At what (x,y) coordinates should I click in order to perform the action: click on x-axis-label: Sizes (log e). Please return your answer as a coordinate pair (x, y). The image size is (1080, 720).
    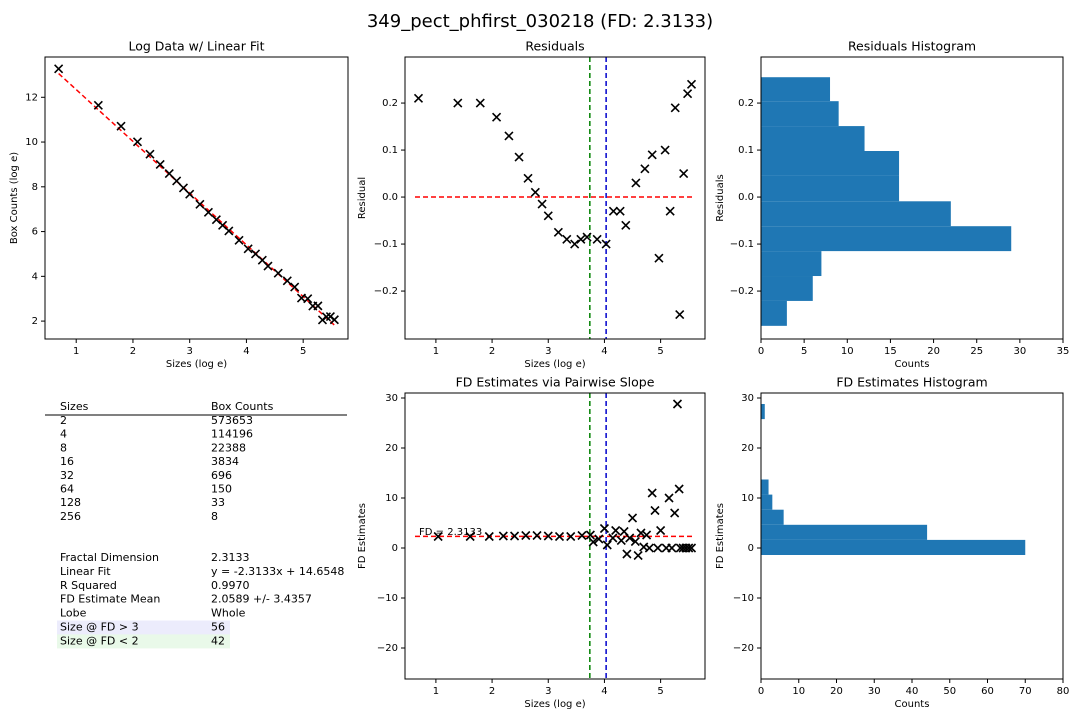
    Looking at the image, I should click on (196, 364).